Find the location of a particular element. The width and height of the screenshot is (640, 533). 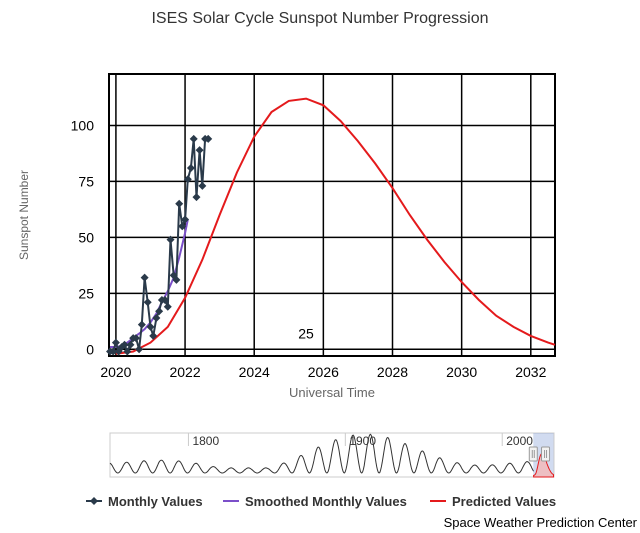

credit-text: Space Weather Prediction Center is located at coordinates (541, 522).